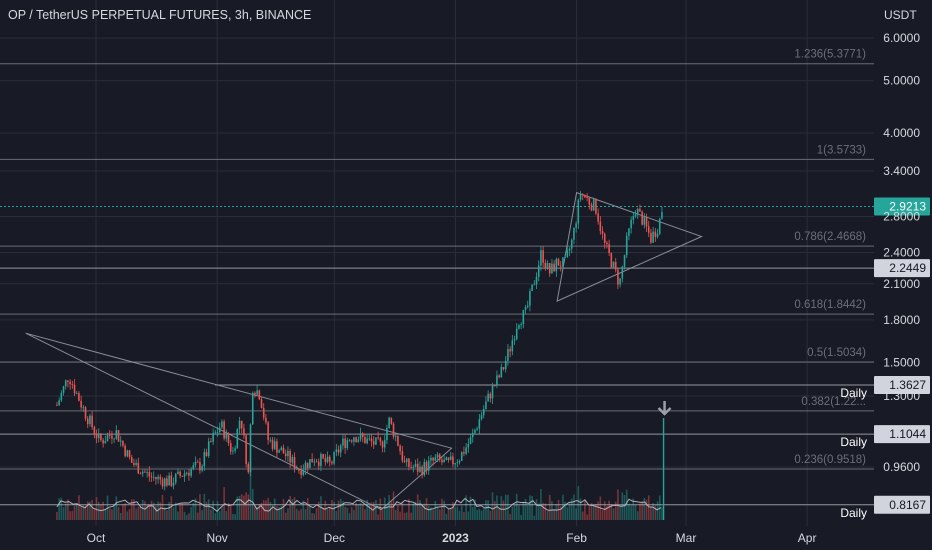 The height and width of the screenshot is (550, 932). What do you see at coordinates (452, 538) in the screenshot?
I see `time-axis: Oct Nov Dec 2023 Feb Mar Apr` at bounding box center [452, 538].